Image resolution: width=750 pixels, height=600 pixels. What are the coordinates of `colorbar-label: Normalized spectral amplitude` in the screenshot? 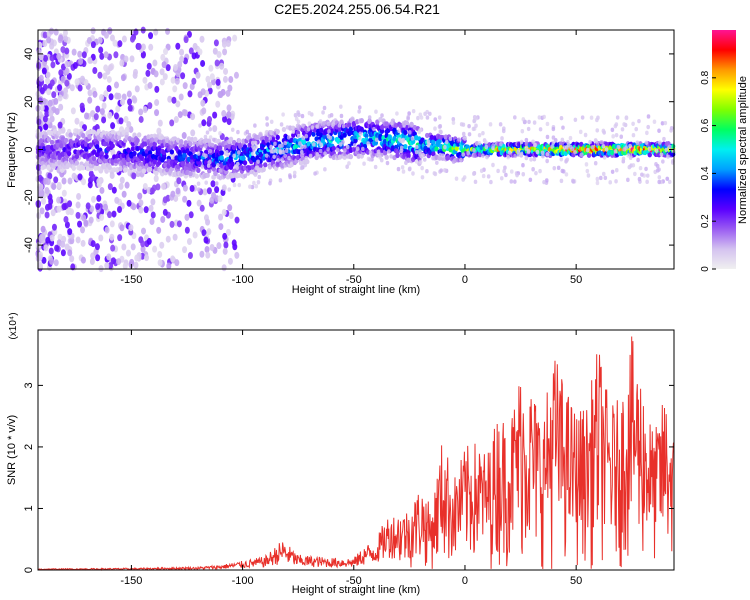 It's located at (743, 150).